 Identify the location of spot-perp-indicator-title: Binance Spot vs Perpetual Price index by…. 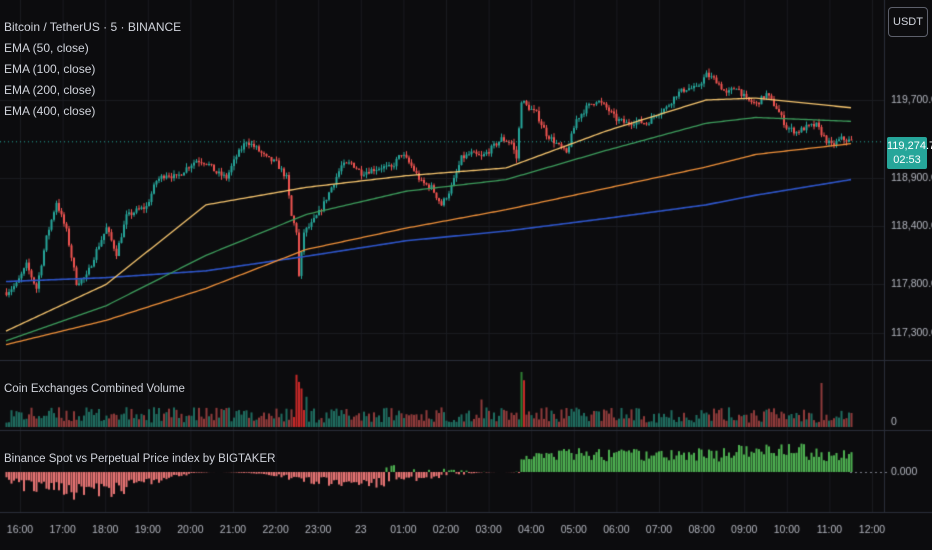
(140, 459).